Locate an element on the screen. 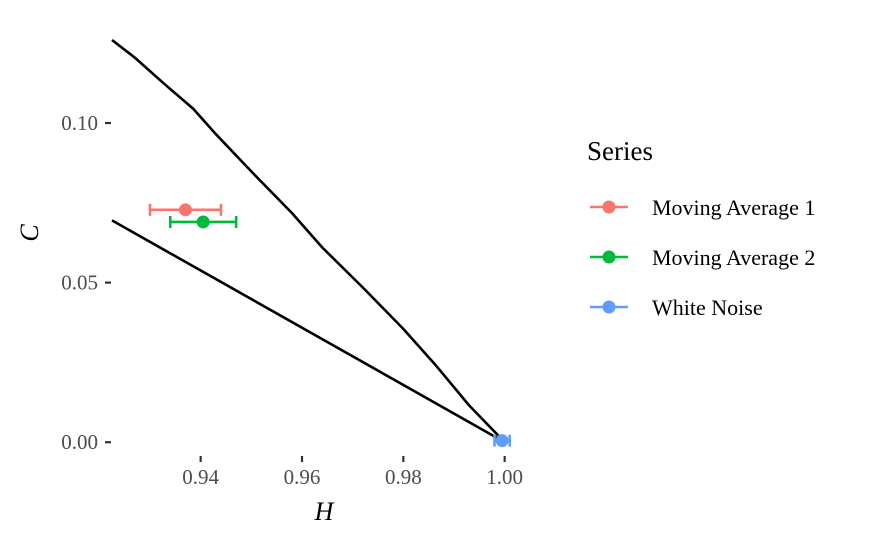  x-tick-label: 0.98 is located at coordinates (403, 477).